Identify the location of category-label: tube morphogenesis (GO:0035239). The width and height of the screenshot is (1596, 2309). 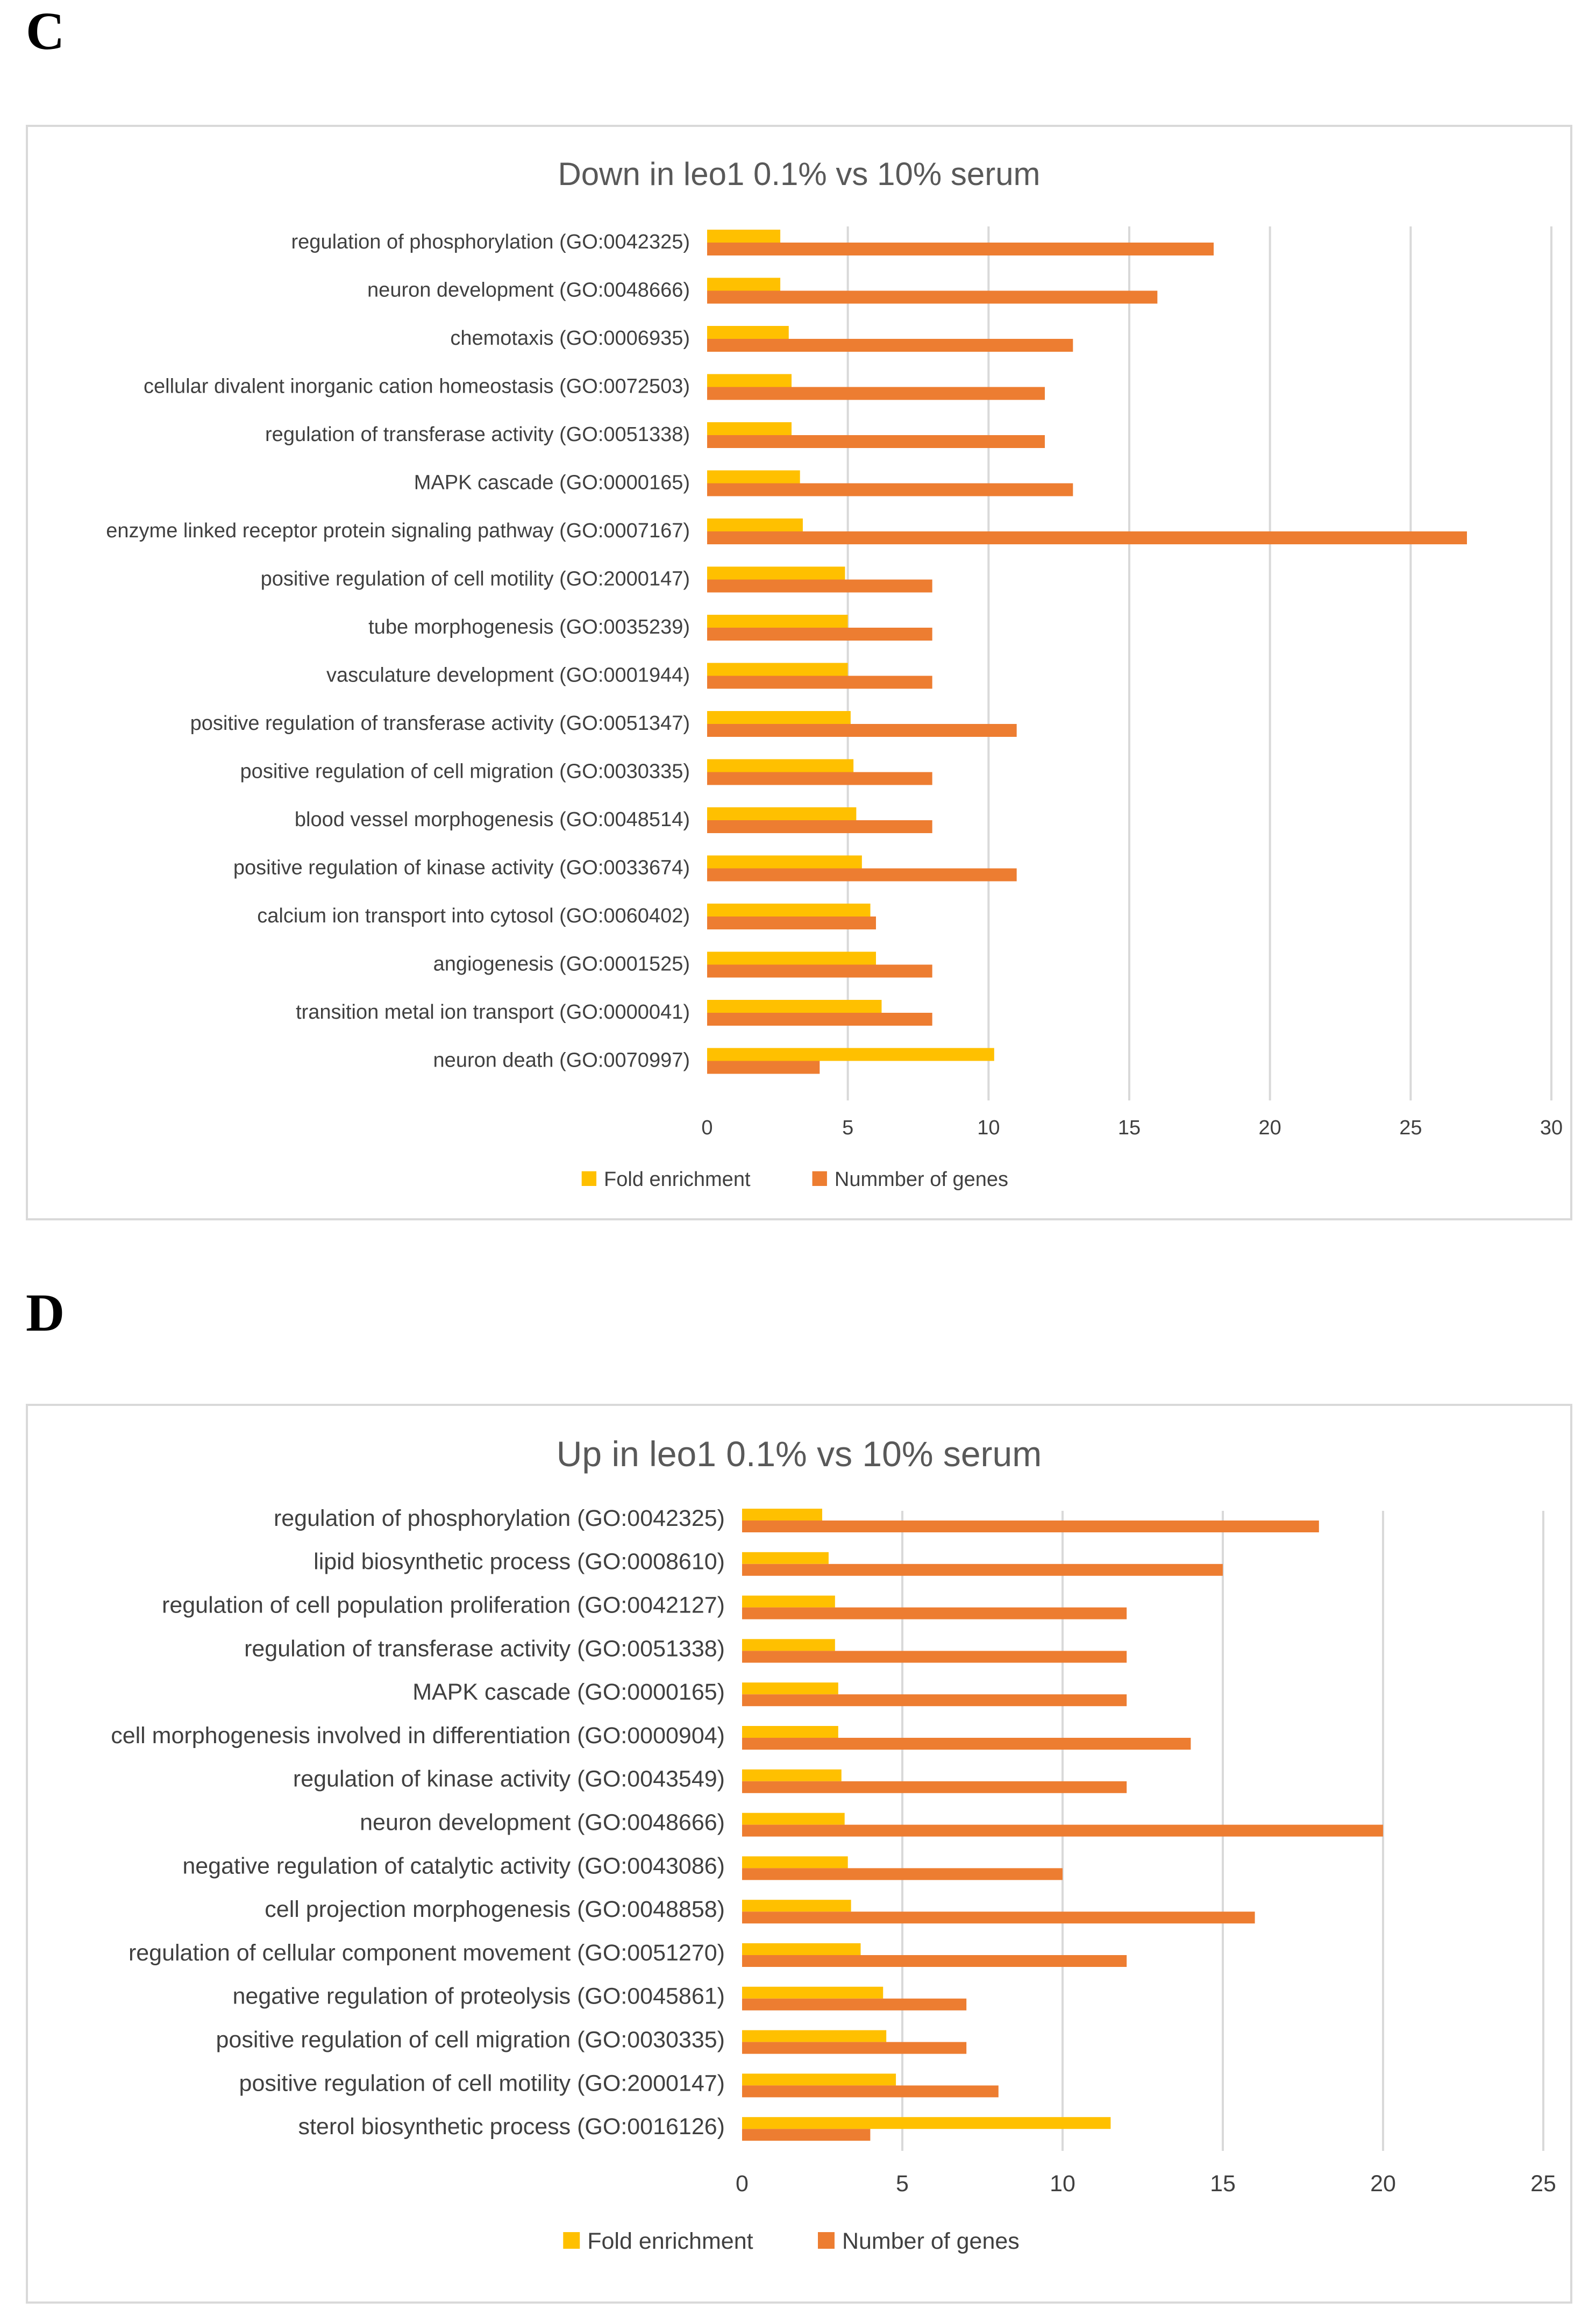
(529, 627).